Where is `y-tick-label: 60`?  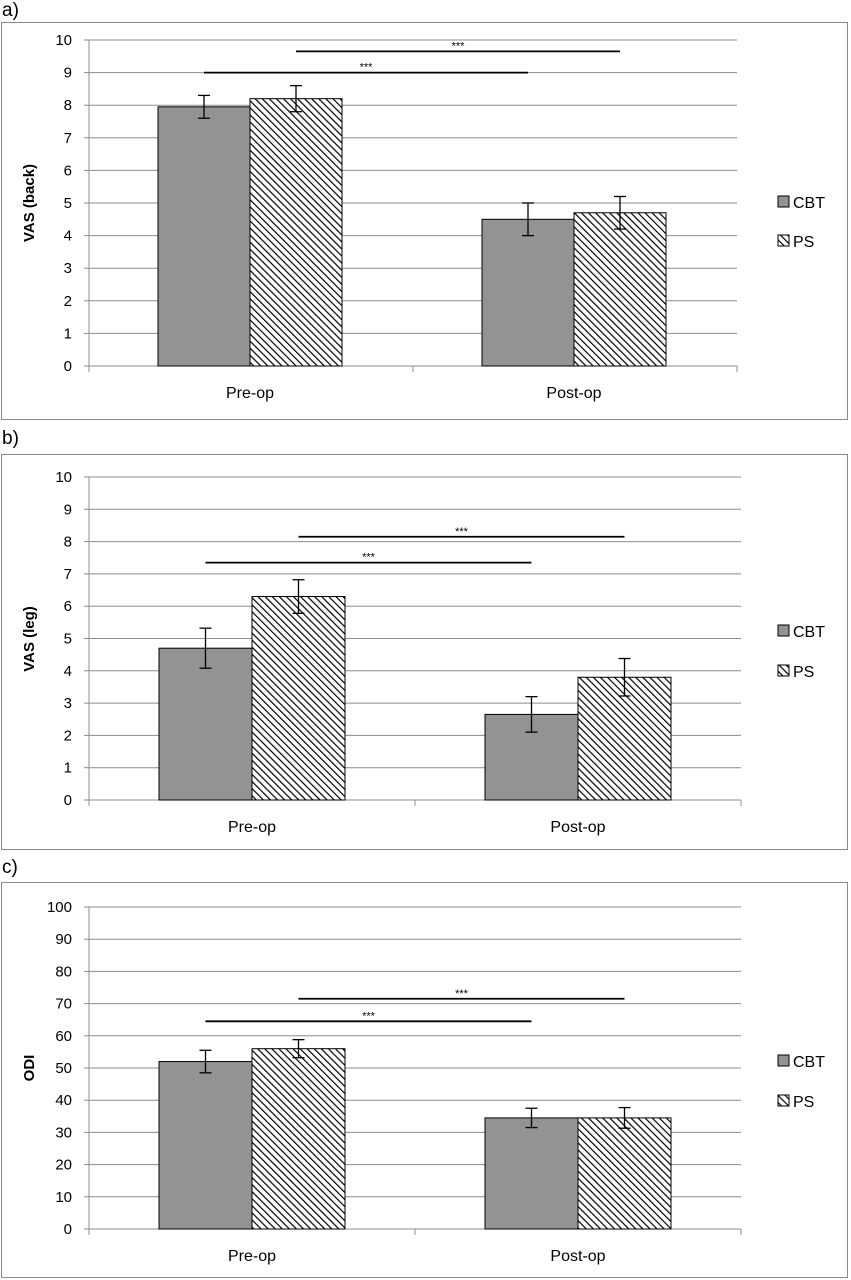 y-tick-label: 60 is located at coordinates (63, 1036).